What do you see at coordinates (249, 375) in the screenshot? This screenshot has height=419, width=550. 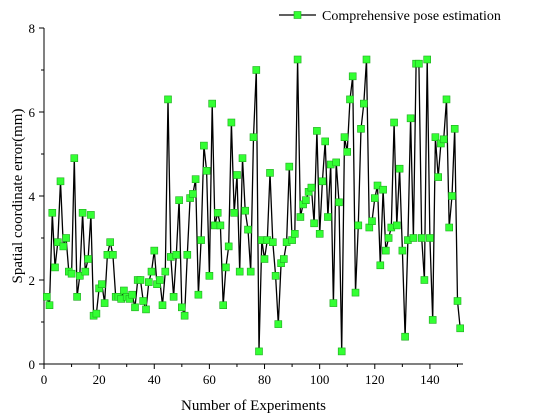 I see `x-axis-ticks: 0 20 40 60 80 100 120 140` at bounding box center [249, 375].